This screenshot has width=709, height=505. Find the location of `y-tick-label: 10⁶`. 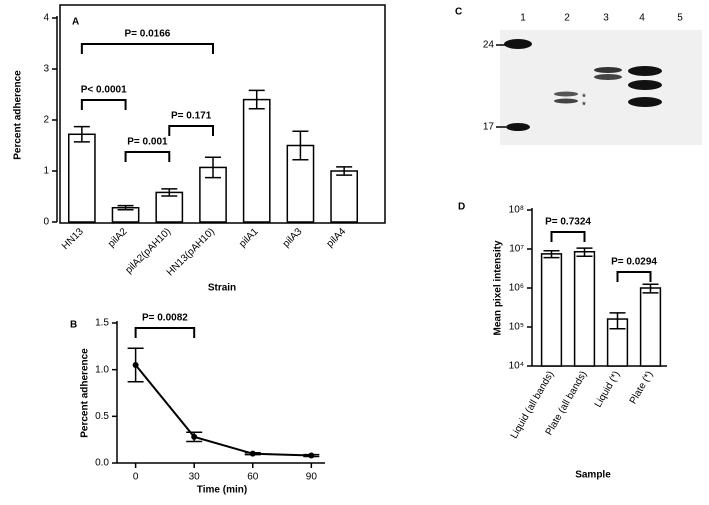

y-tick-label: 10⁶ is located at coordinates (516, 288).